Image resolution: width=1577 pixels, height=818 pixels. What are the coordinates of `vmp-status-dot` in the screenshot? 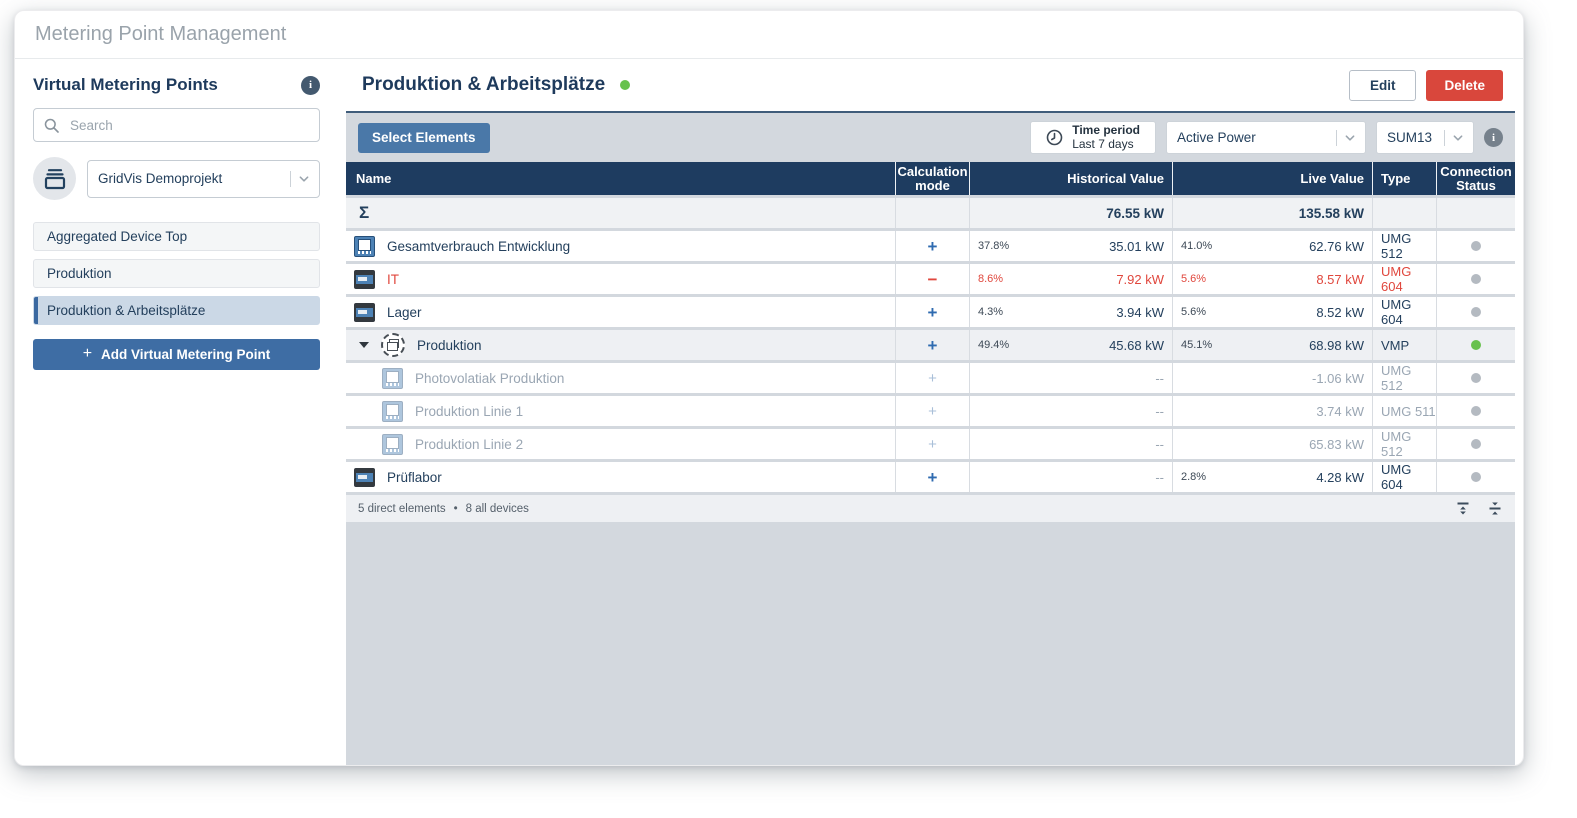 It's located at (625, 85).